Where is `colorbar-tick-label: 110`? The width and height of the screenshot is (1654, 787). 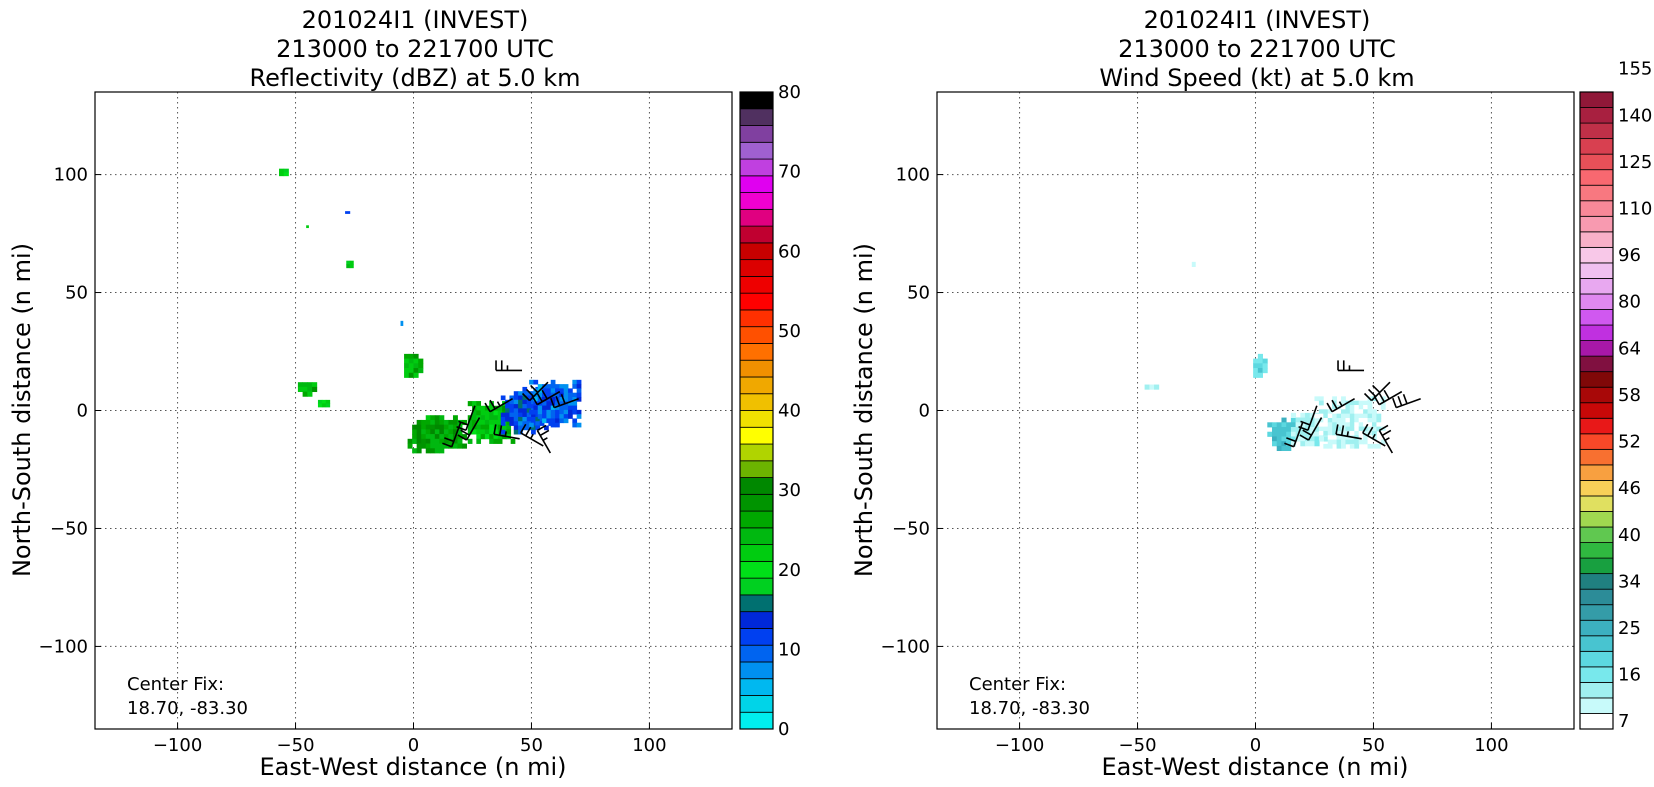 colorbar-tick-label: 110 is located at coordinates (1635, 209).